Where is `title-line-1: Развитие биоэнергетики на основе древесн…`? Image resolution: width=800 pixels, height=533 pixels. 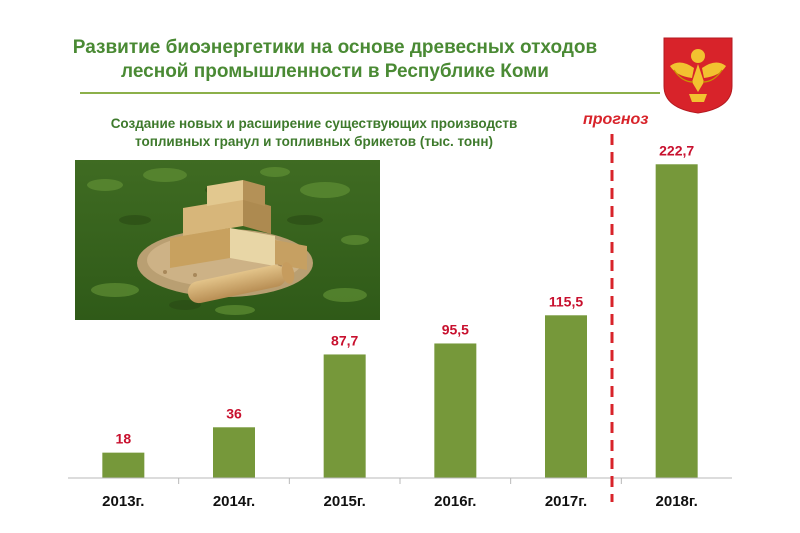 title-line-1: Развитие биоэнергетики на основе древесн… is located at coordinates (335, 47).